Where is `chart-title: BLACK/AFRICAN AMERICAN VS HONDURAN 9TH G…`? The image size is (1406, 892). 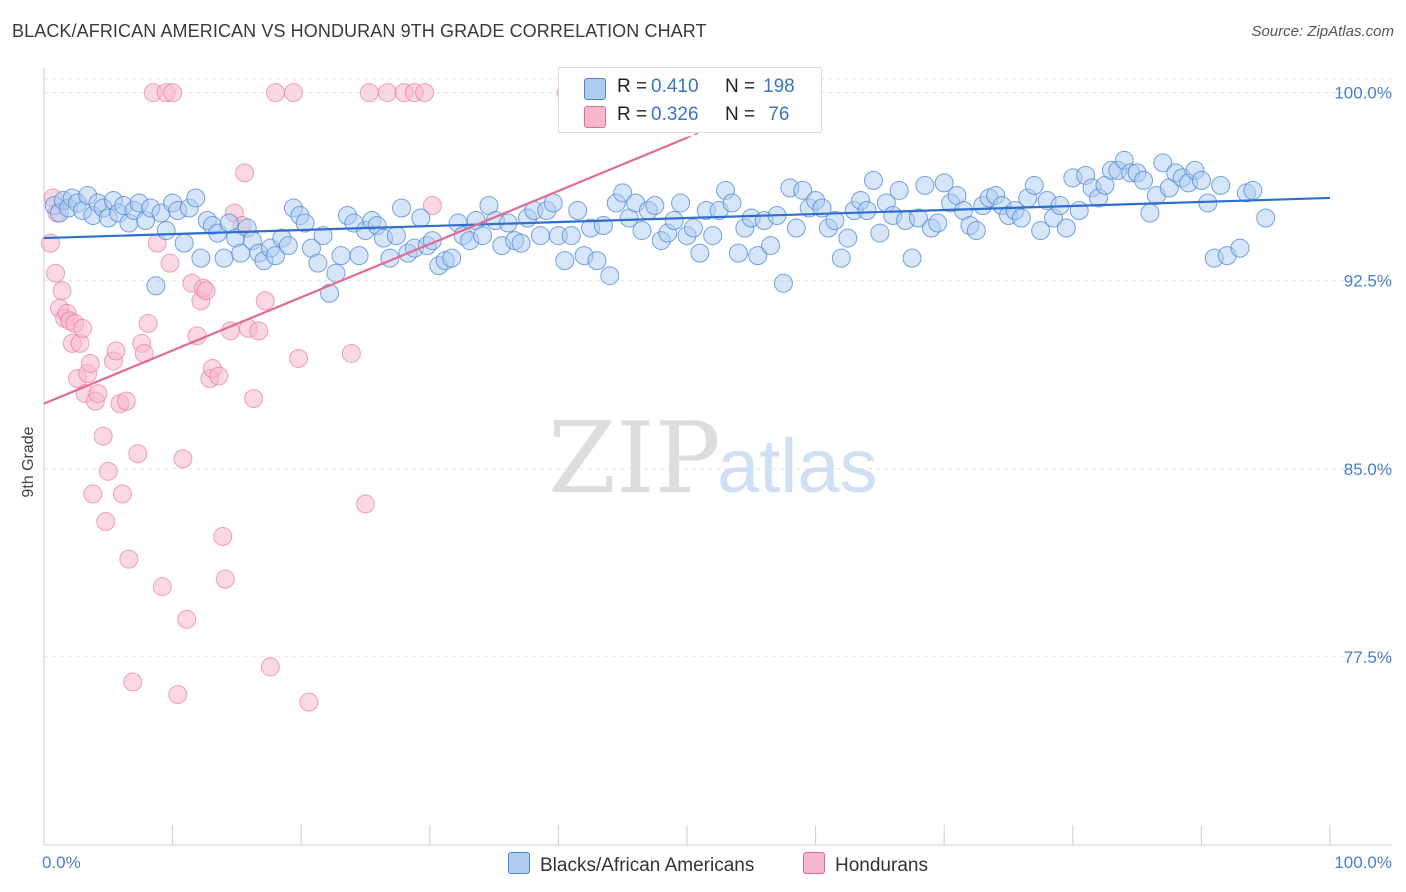 chart-title: BLACK/AFRICAN AMERICAN VS HONDURAN 9TH G… is located at coordinates (359, 31).